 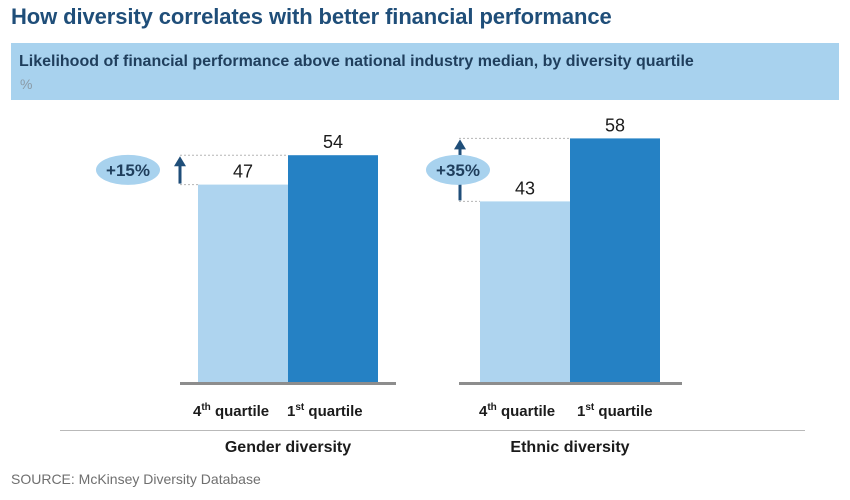 I want to click on source-note: SOURCE: McKinsey Diversity Database, so click(x=136, y=479).